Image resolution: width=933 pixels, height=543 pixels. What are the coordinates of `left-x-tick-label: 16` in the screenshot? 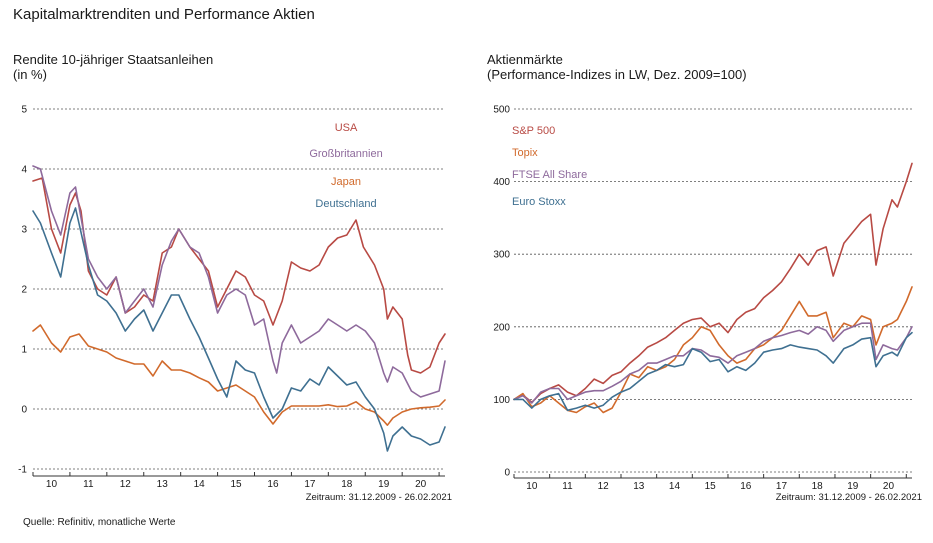 It's located at (273, 484).